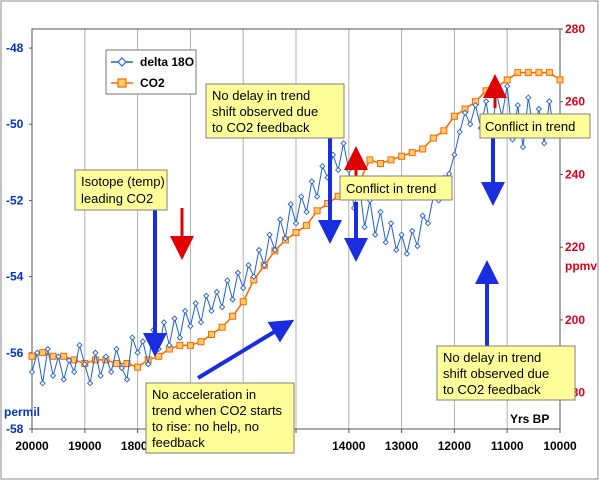 Image resolution: width=599 pixels, height=480 pixels. I want to click on legend-label-delta18o: delta 18O, so click(167, 62).